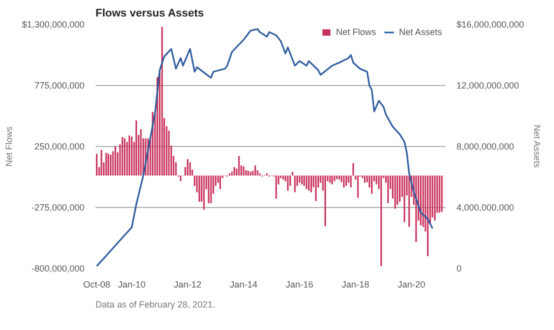 The image size is (554, 330). Describe the element at coordinates (488, 85) in the screenshot. I see `y2-tick-label: 12,000,000,000` at that location.